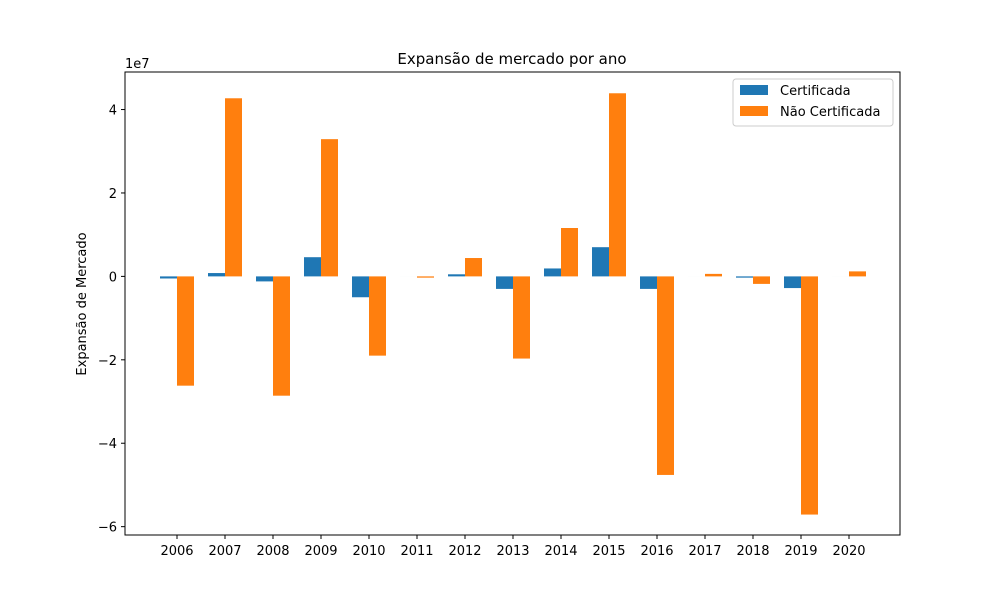  What do you see at coordinates (848, 551) in the screenshot?
I see `x-tick-label-2020: 2020` at bounding box center [848, 551].